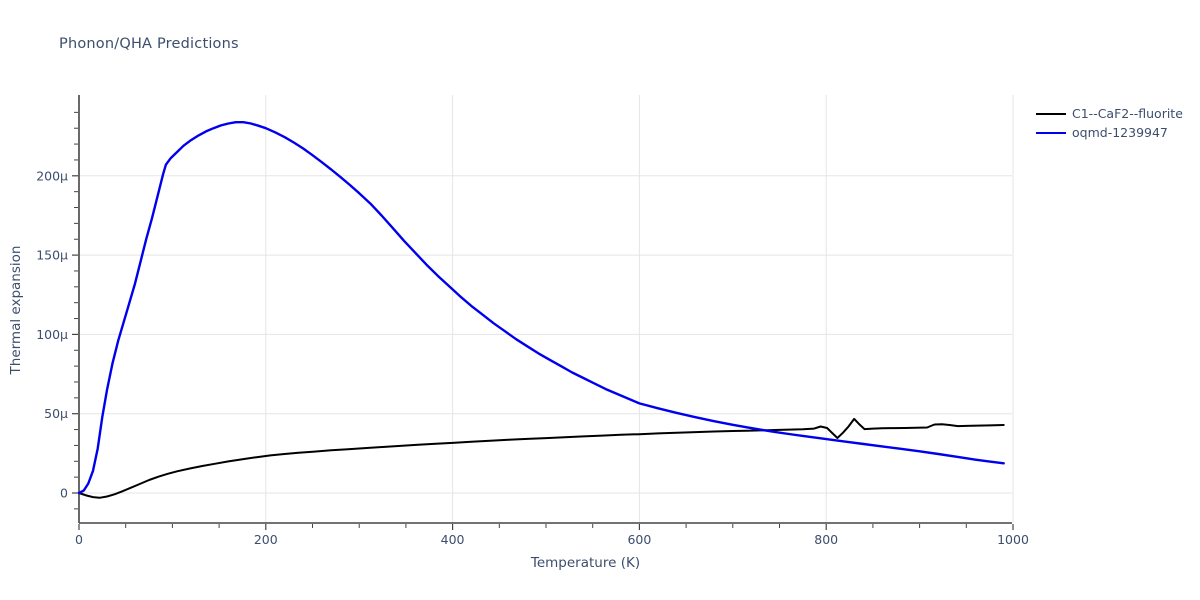 The height and width of the screenshot is (600, 1200). What do you see at coordinates (1051, 132) in the screenshot?
I see `legend-line-swatch-blue` at bounding box center [1051, 132].